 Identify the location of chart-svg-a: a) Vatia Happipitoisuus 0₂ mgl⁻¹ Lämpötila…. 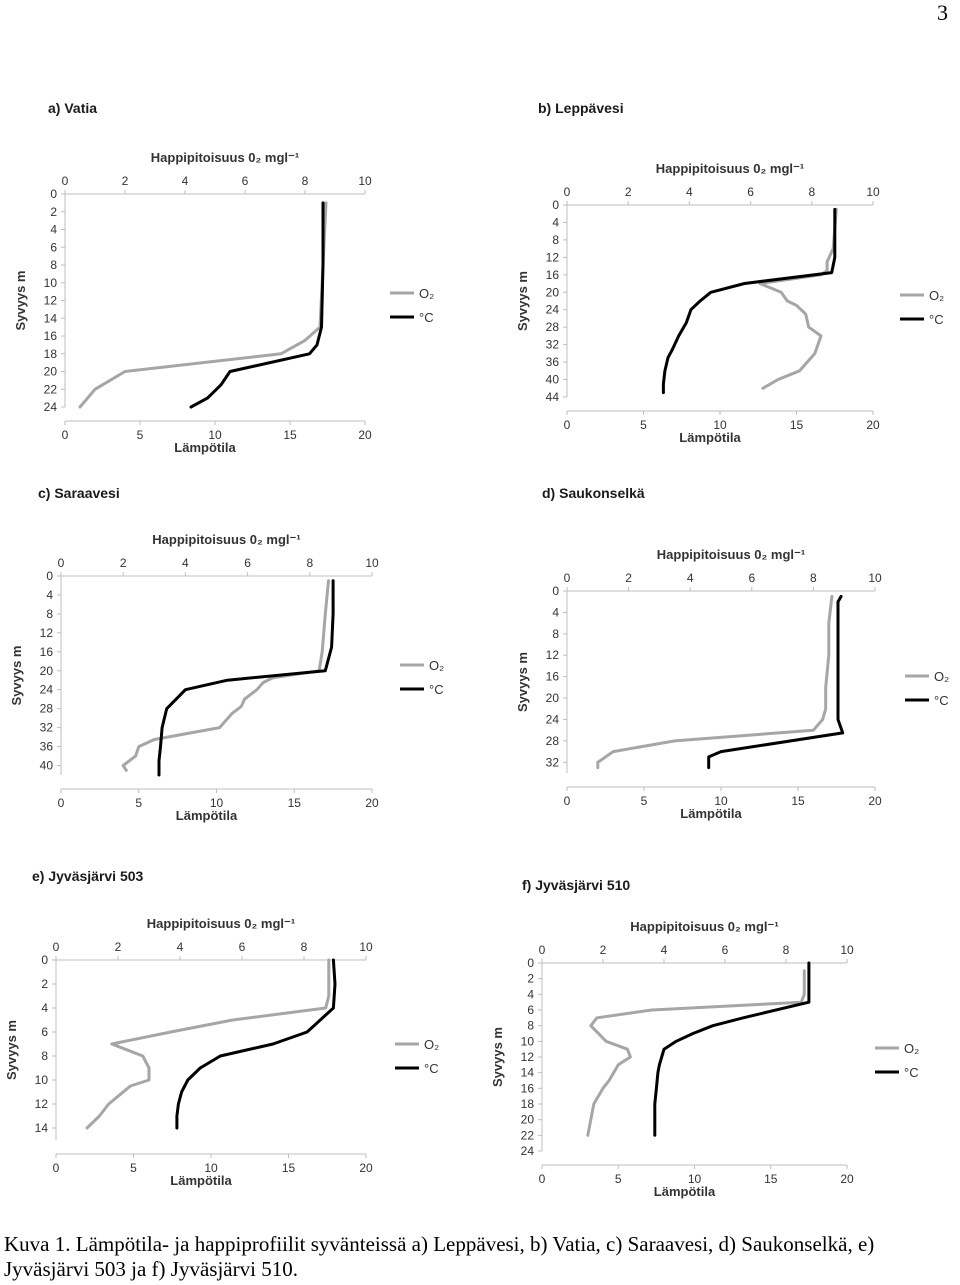
(223, 277).